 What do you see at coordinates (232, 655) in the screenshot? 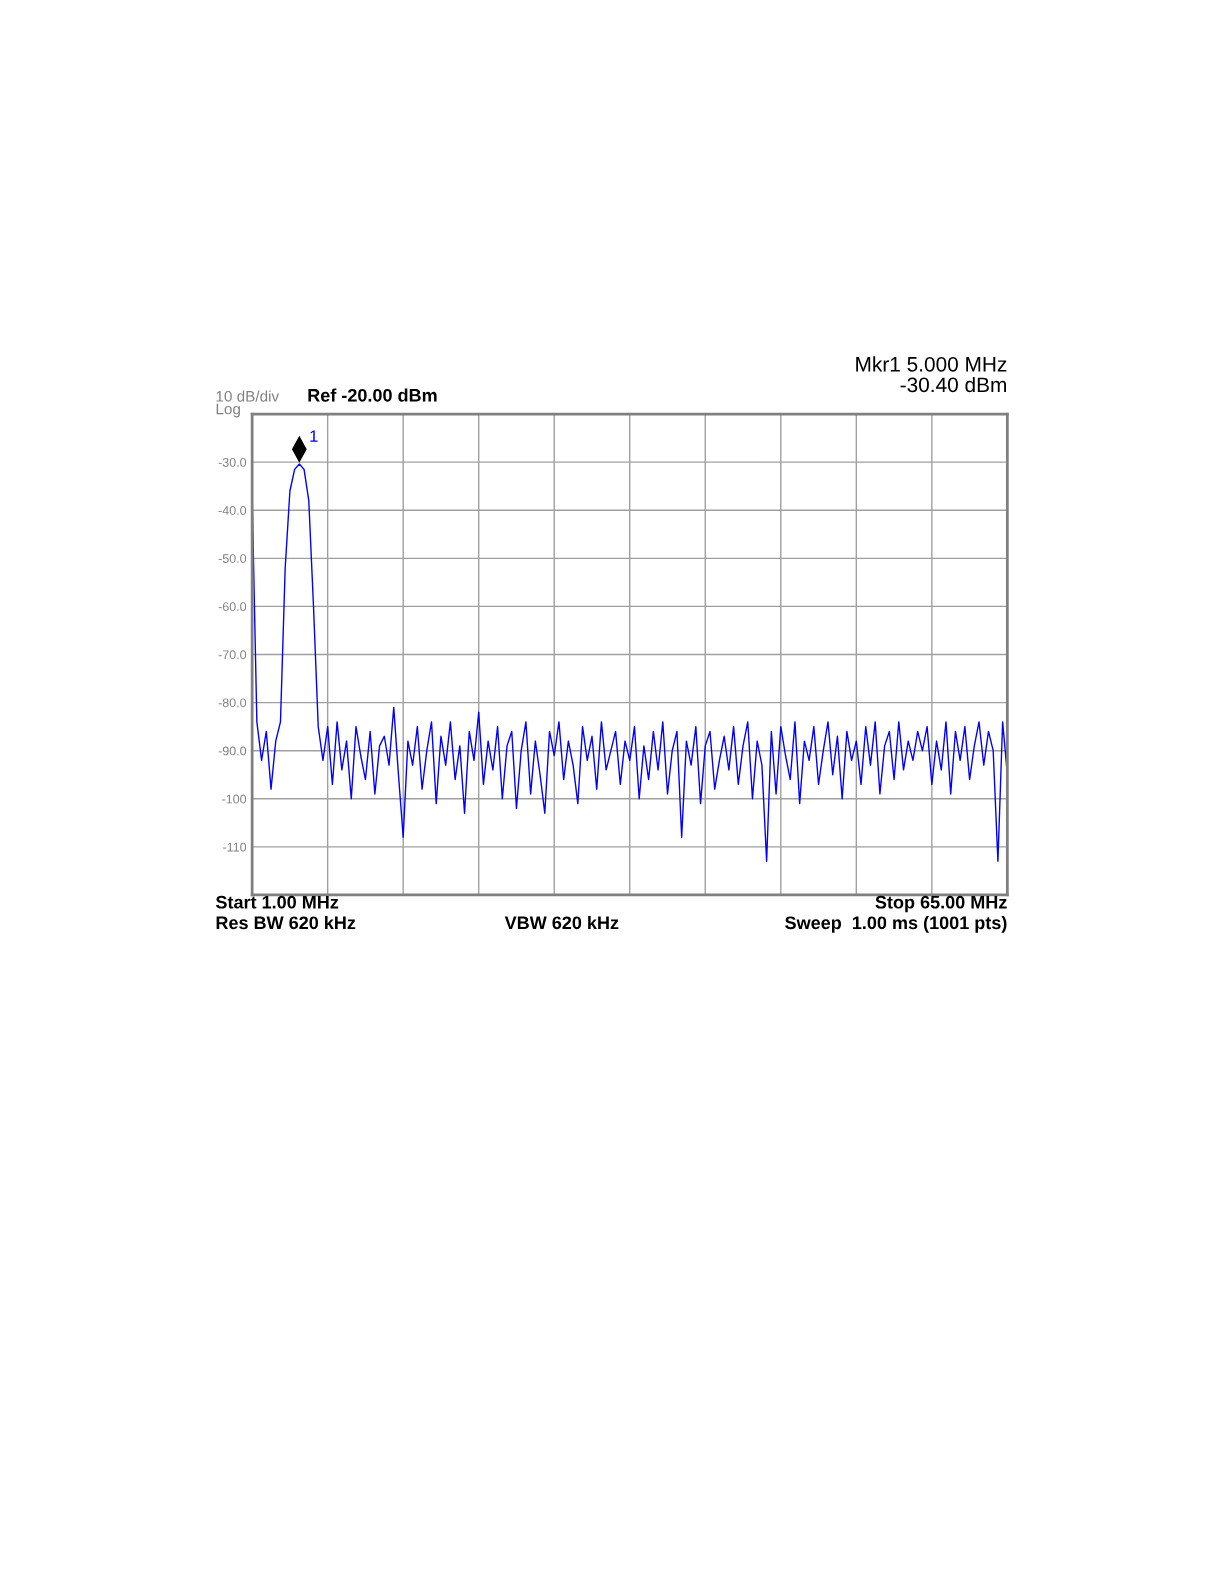
I see `y-tick-label: -70.0` at bounding box center [232, 655].